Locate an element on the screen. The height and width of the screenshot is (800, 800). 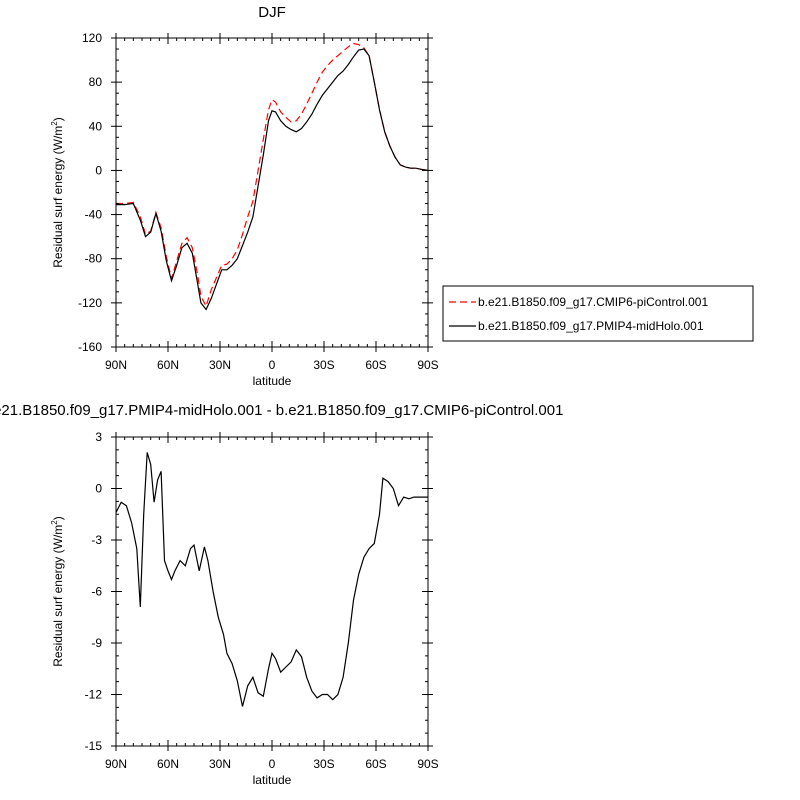
y-tick-label: 3 is located at coordinates (98, 437).